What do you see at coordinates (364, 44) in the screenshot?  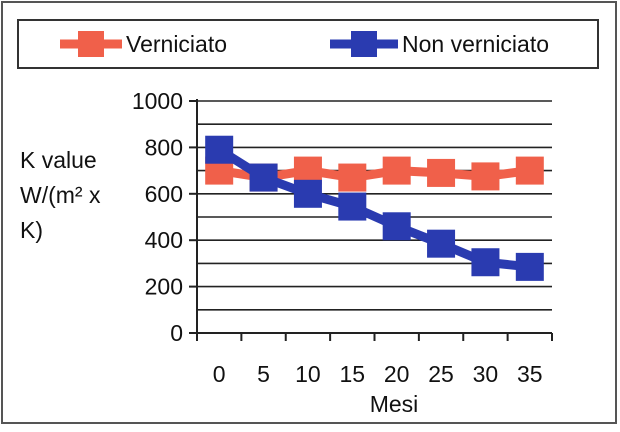 I see `legend-marker-non-verniciato` at bounding box center [364, 44].